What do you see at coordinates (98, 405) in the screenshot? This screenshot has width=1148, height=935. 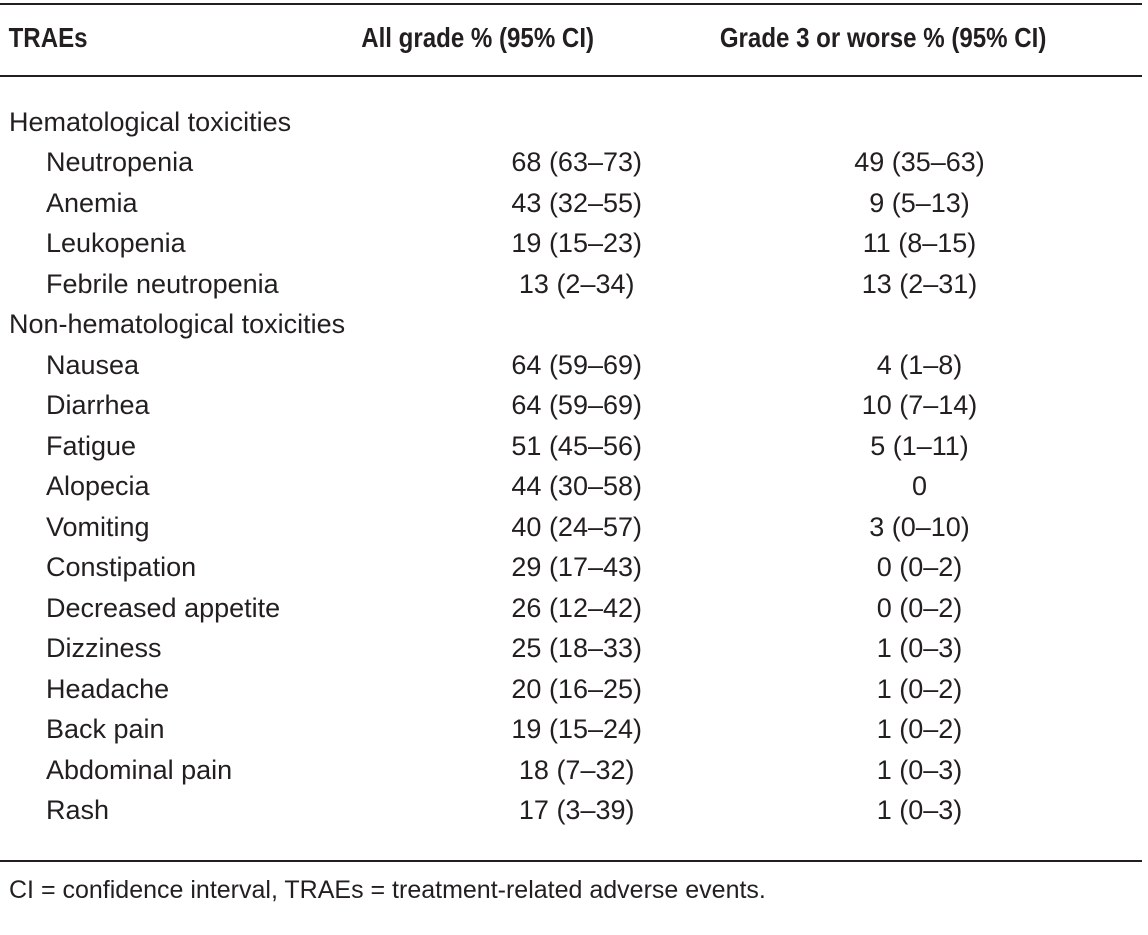 I see `row-label: Diarrhea` at bounding box center [98, 405].